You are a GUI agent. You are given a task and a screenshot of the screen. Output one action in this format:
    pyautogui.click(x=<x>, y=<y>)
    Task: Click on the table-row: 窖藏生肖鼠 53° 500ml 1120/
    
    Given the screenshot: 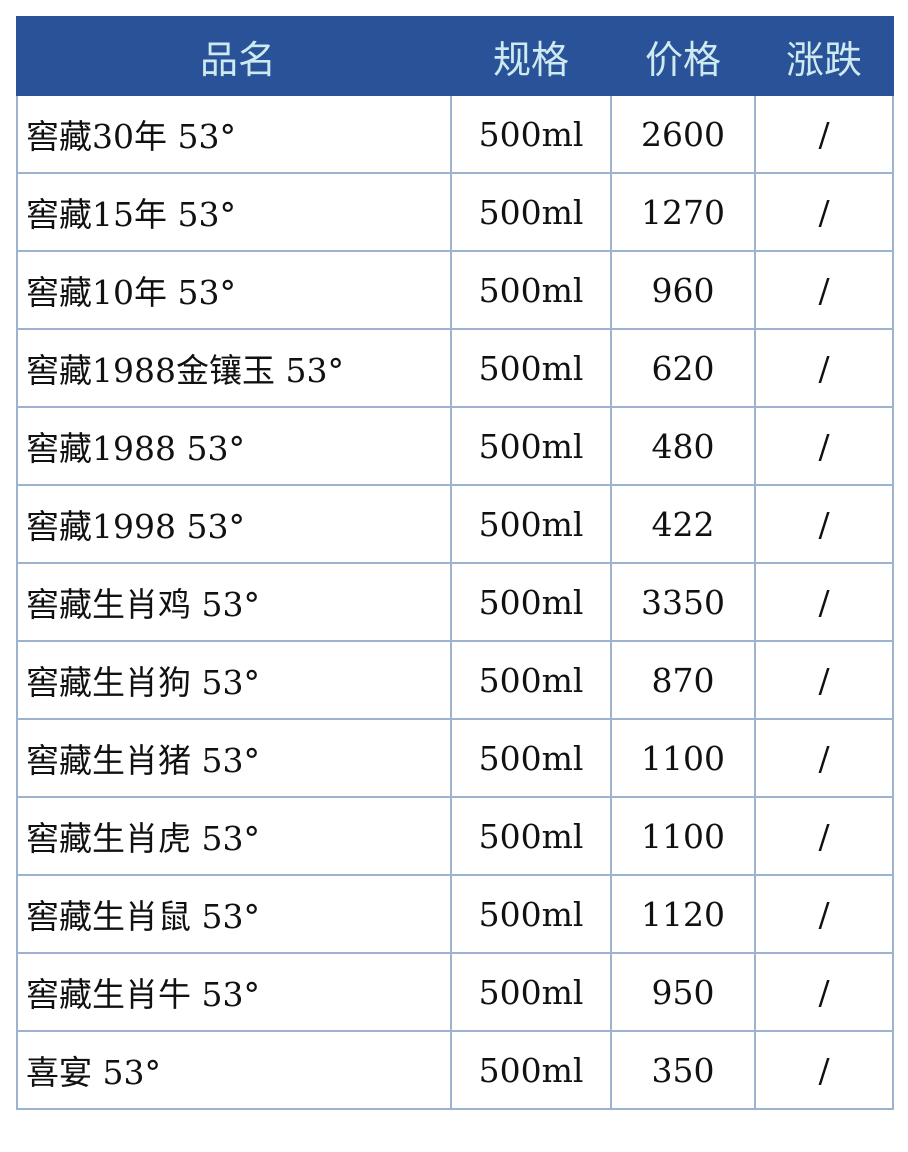 What is the action you would take?
    pyautogui.click(x=455, y=914)
    